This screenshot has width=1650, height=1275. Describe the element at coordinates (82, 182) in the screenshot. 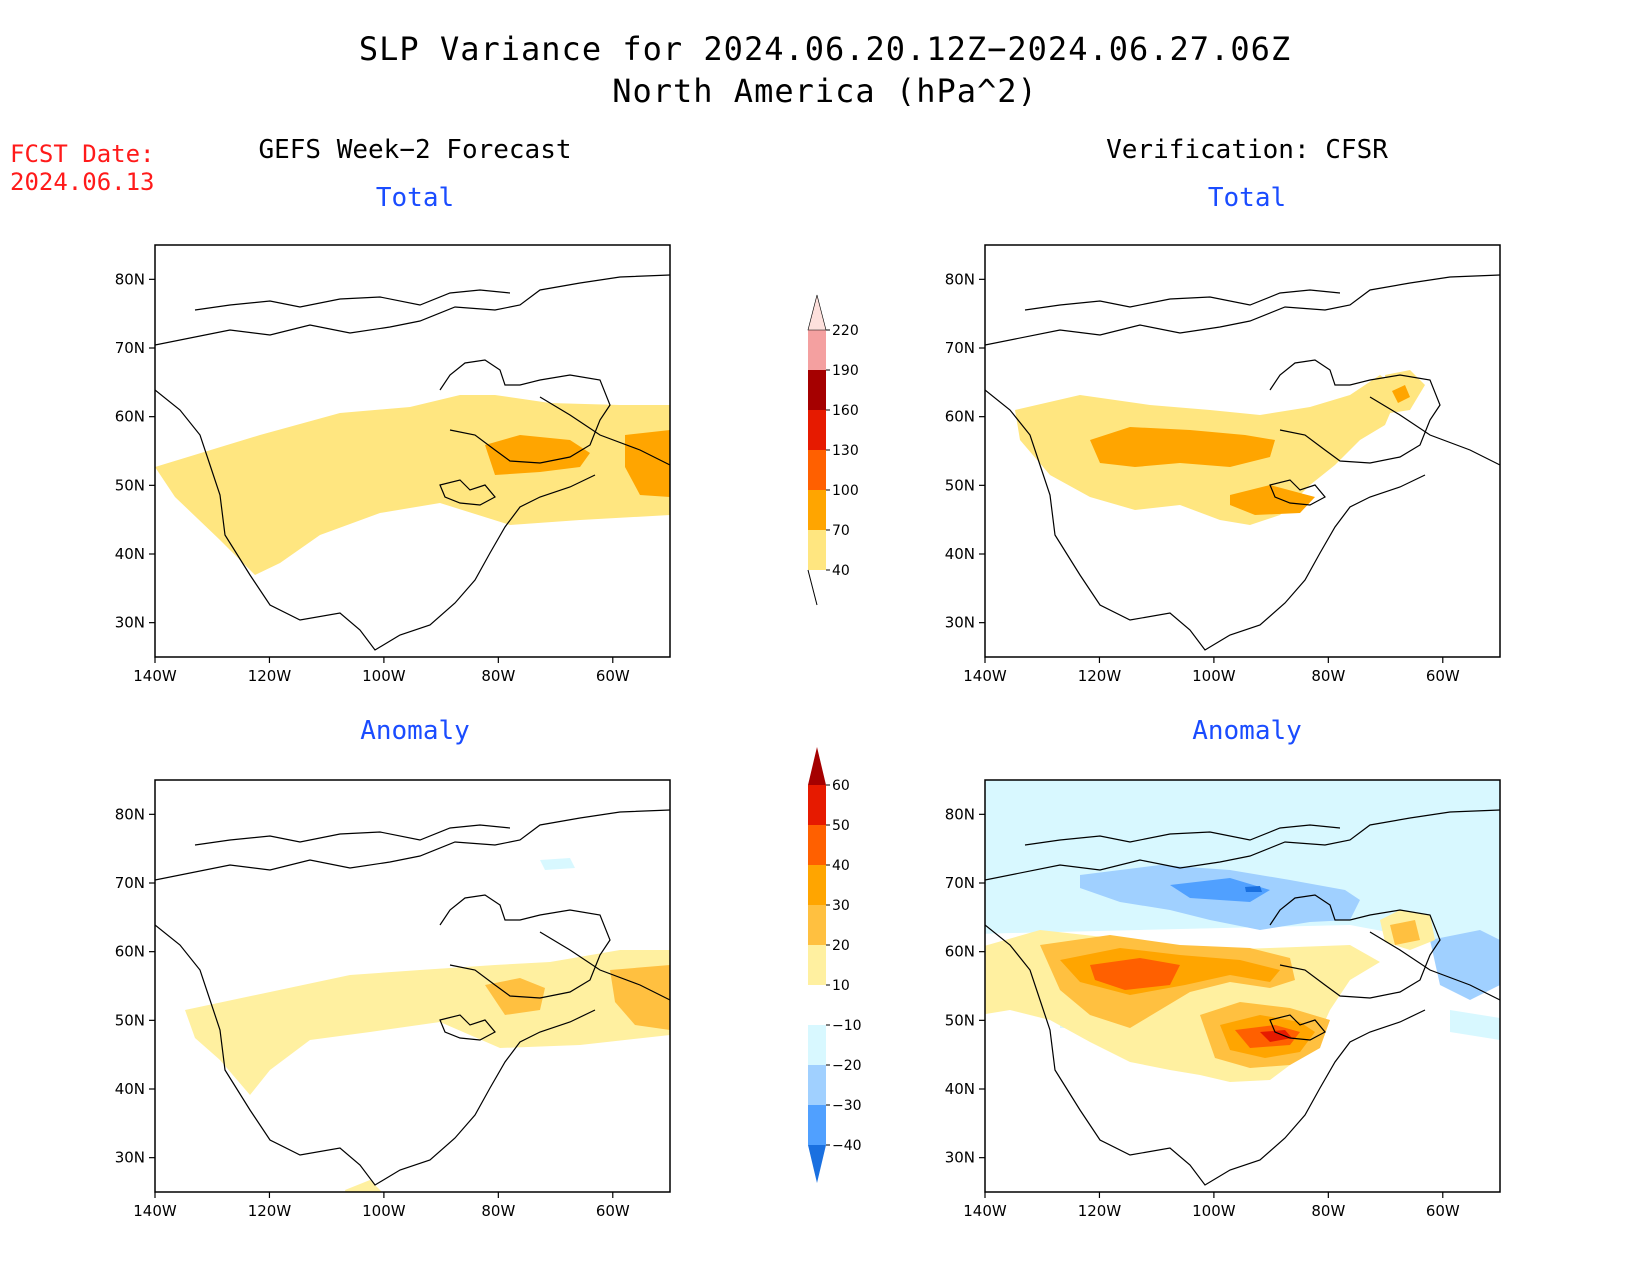

I see `fcst-date: 2024.06.13` at that location.